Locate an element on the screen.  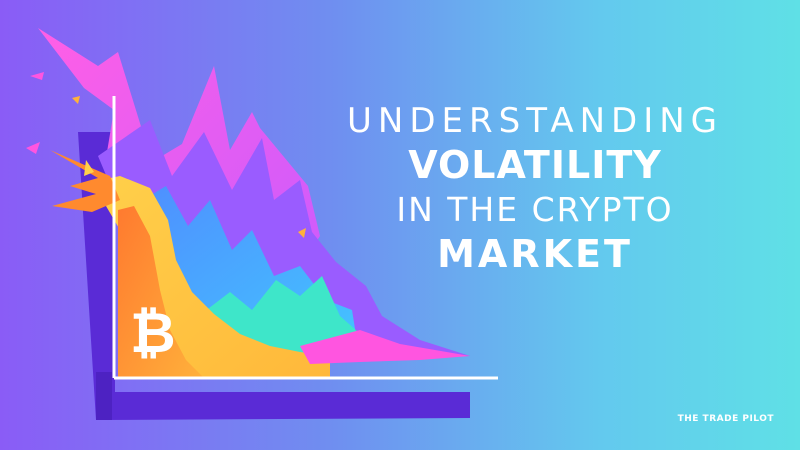
headline-line-1: UNDERSTANDING is located at coordinates (535, 121).